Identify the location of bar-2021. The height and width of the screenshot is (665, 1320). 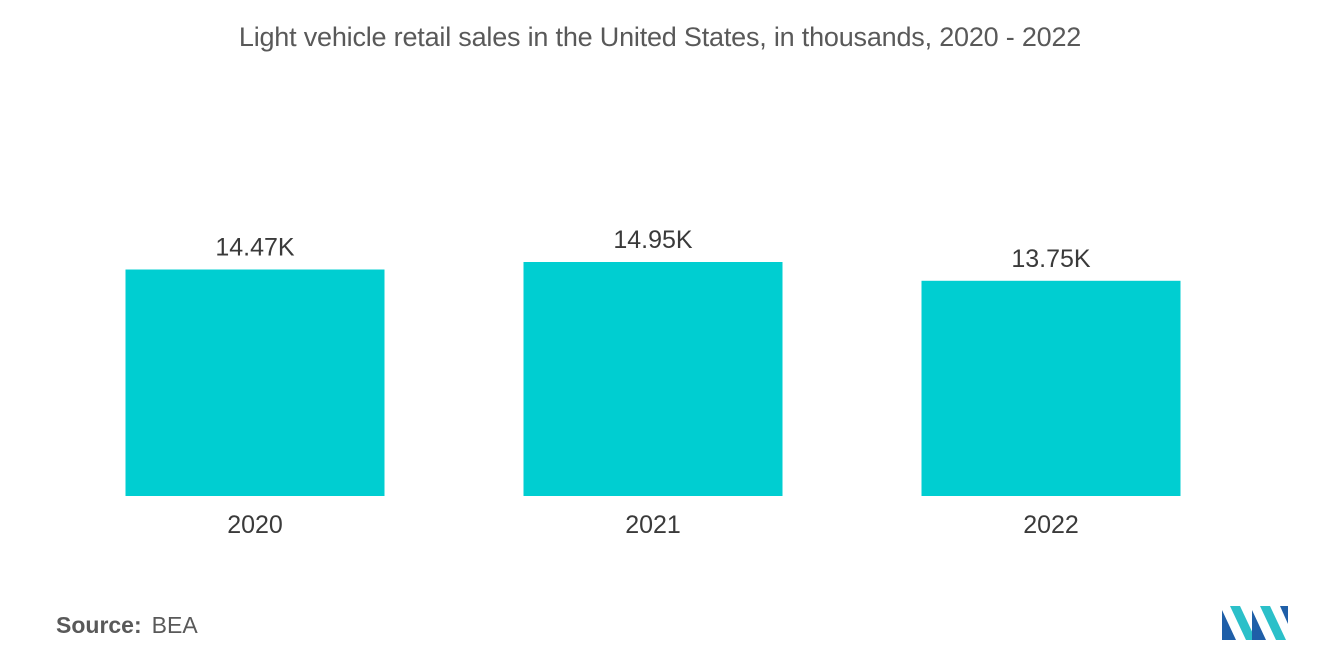
(653, 379).